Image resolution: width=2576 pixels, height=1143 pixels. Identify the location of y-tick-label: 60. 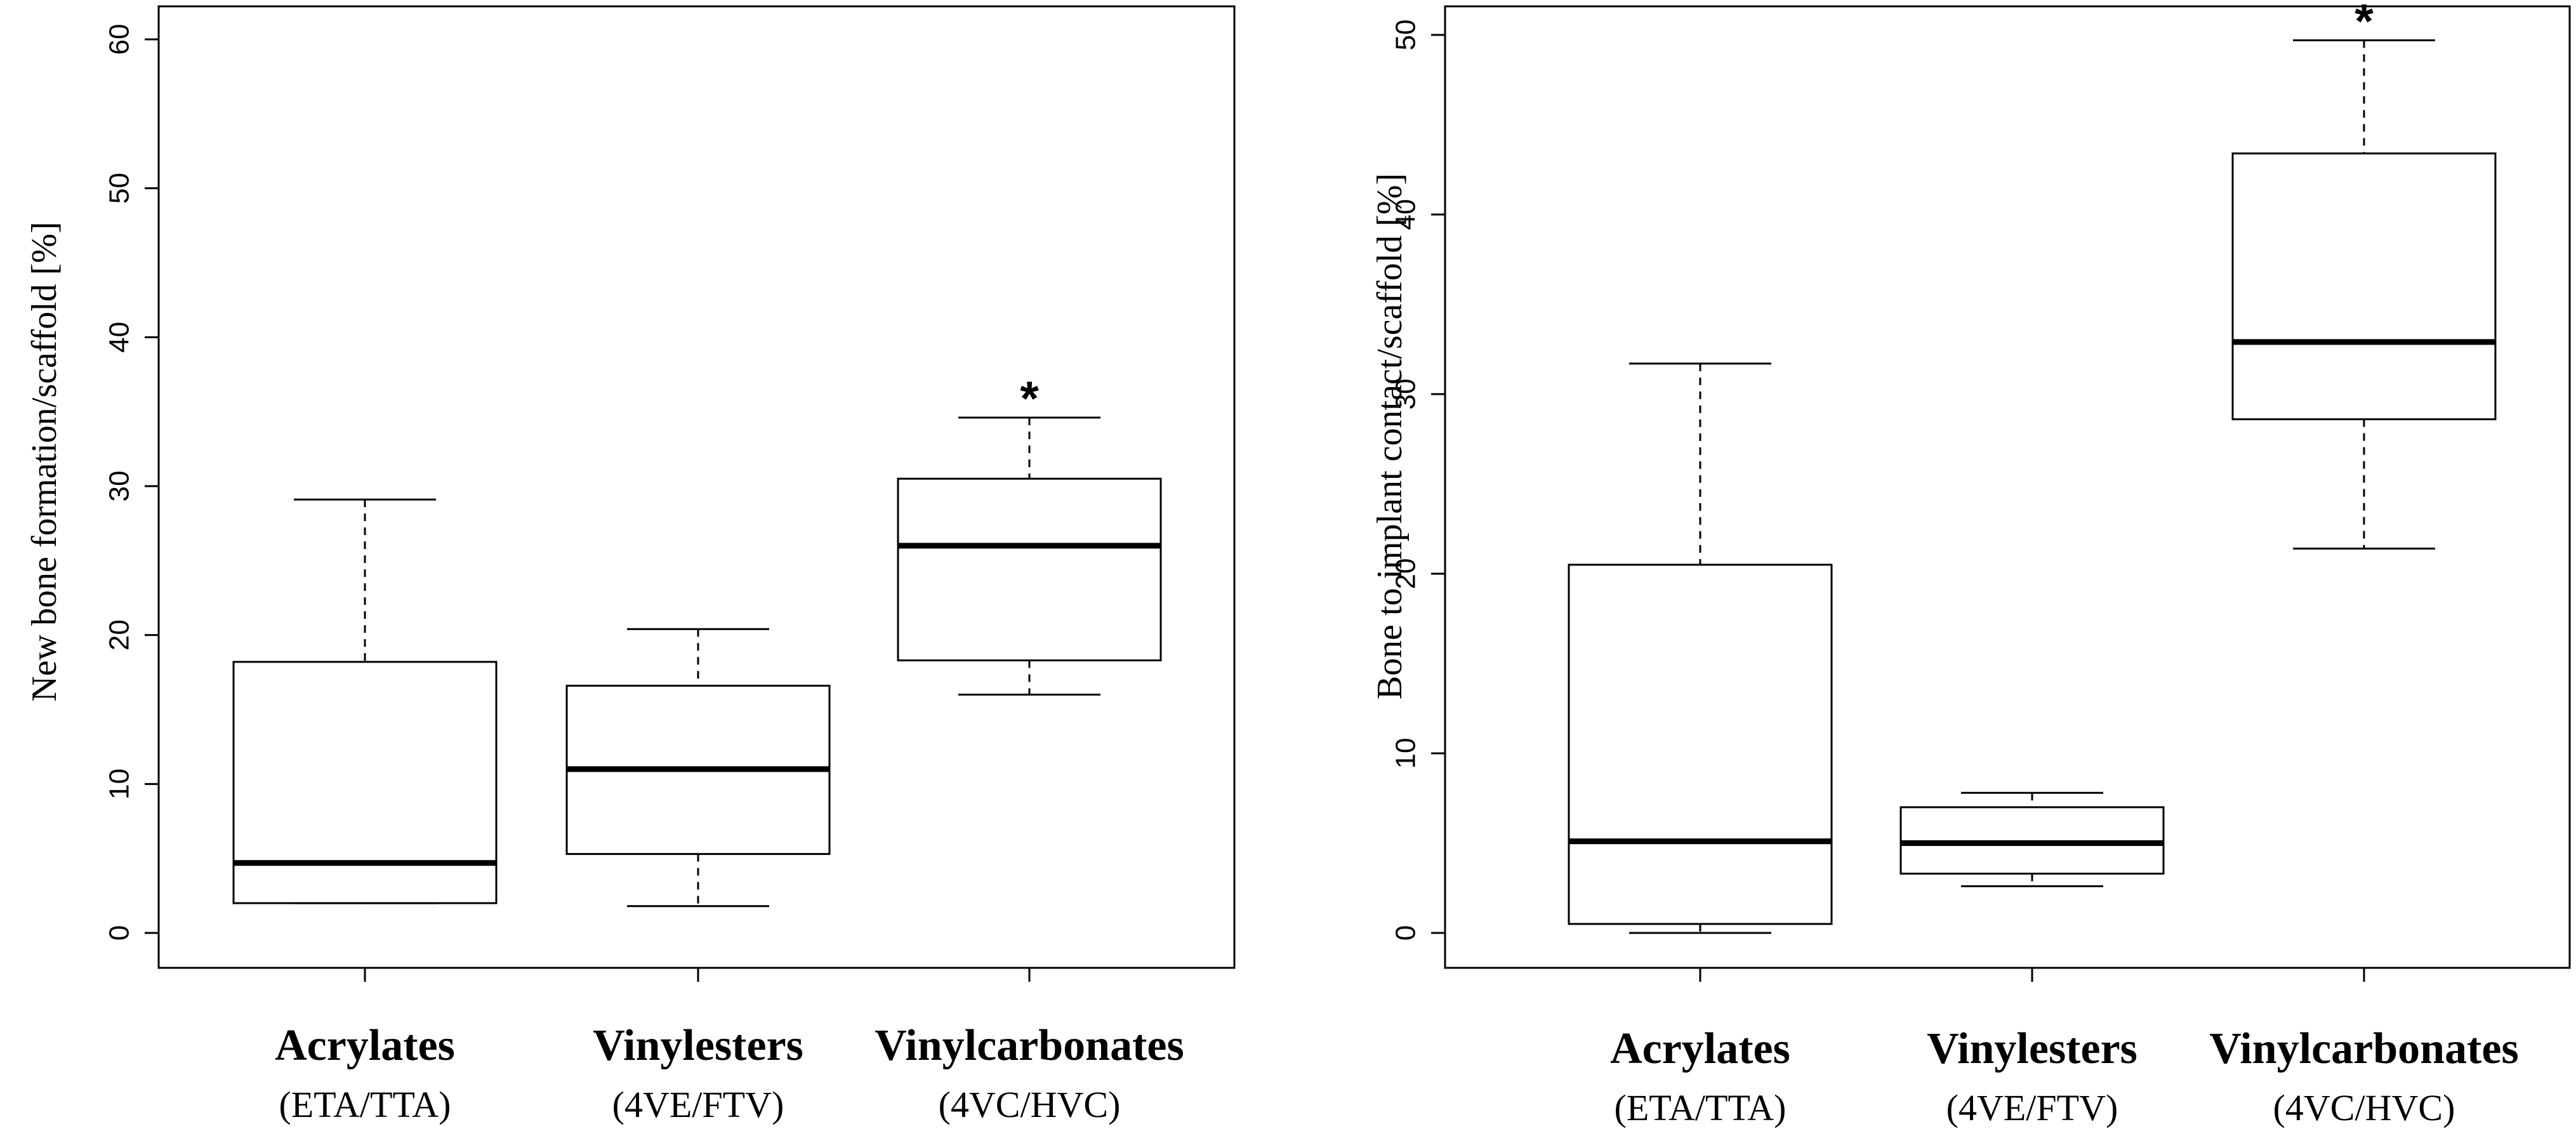
(119, 39).